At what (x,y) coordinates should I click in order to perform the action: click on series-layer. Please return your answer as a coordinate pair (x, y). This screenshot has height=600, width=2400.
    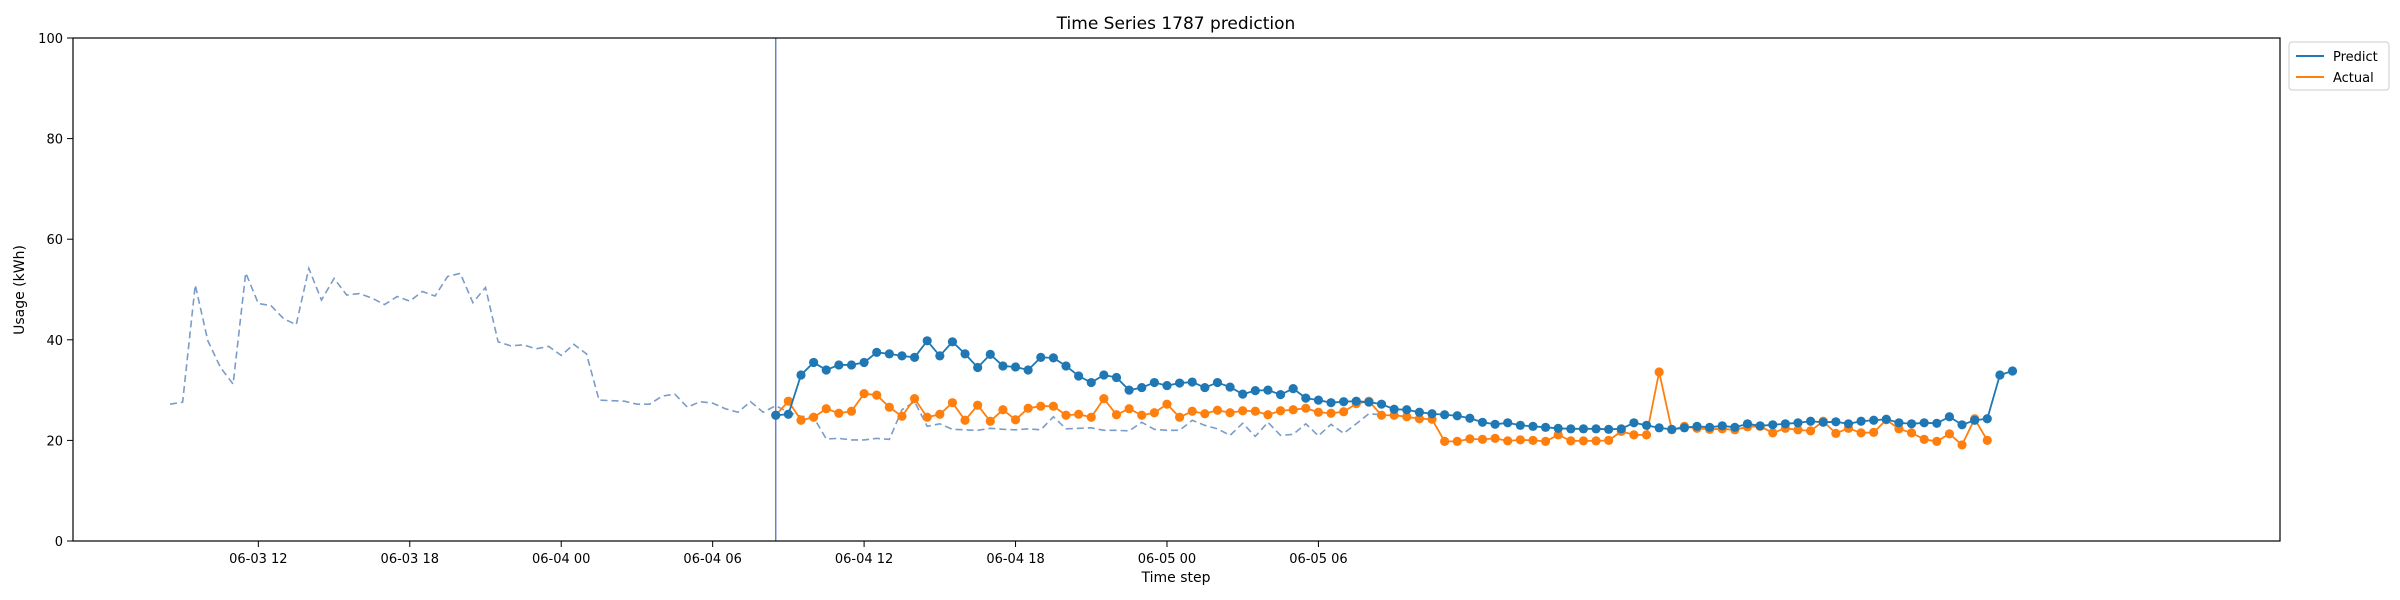
    Looking at the image, I should click on (1394, 393).